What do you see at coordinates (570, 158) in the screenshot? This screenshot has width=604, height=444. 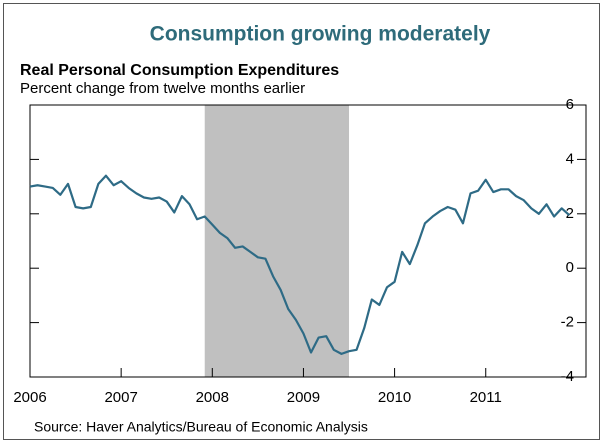 I see `y-tick-label: 4` at bounding box center [570, 158].